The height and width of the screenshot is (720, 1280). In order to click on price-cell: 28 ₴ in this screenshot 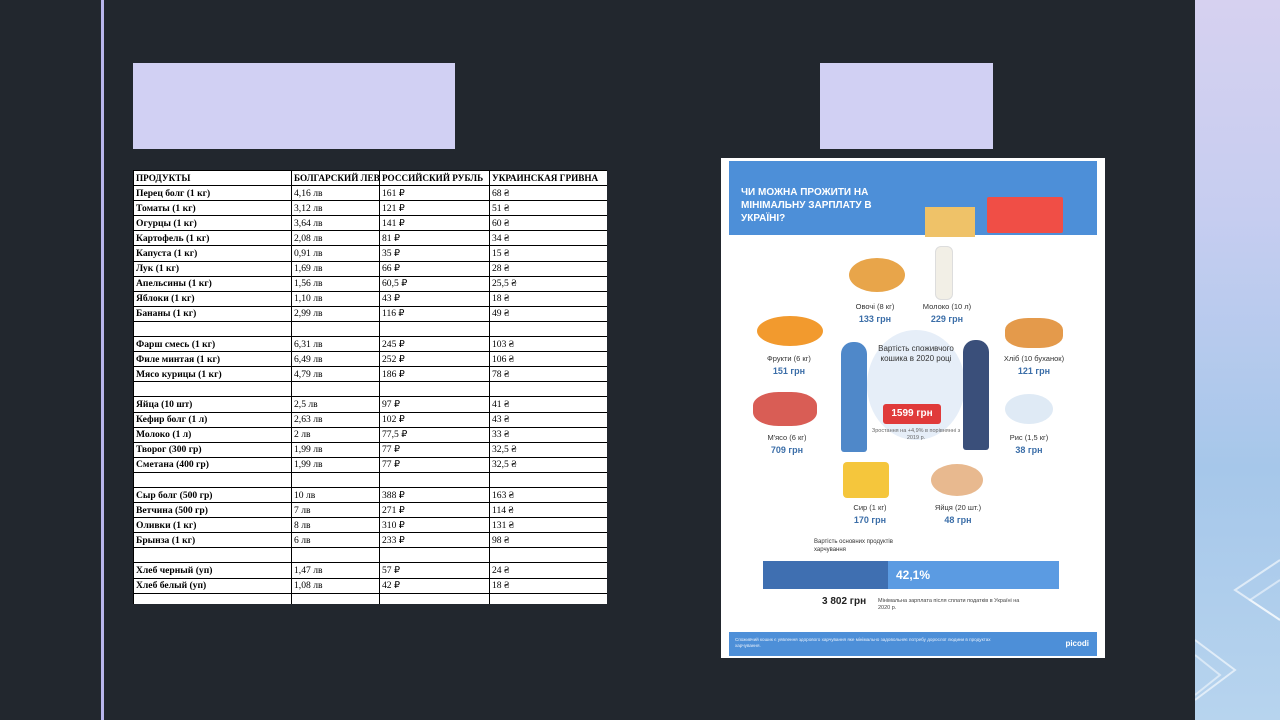, I will do `click(548, 268)`.